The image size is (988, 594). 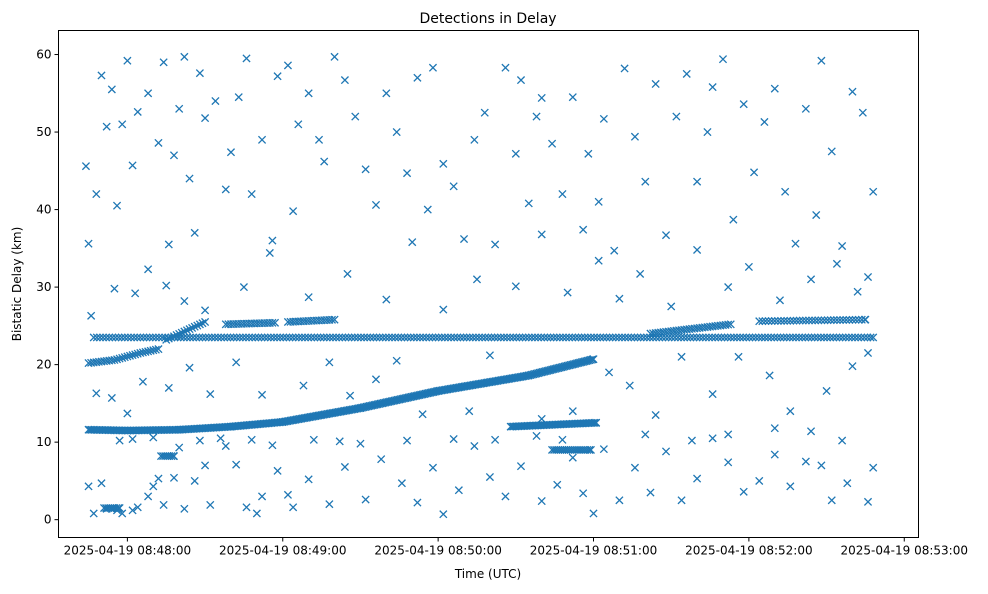 What do you see at coordinates (730, 324) in the screenshot?
I see `track-b5-point` at bounding box center [730, 324].